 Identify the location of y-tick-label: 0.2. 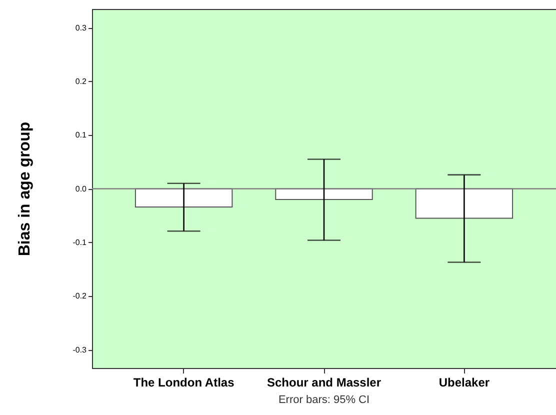
(81, 81).